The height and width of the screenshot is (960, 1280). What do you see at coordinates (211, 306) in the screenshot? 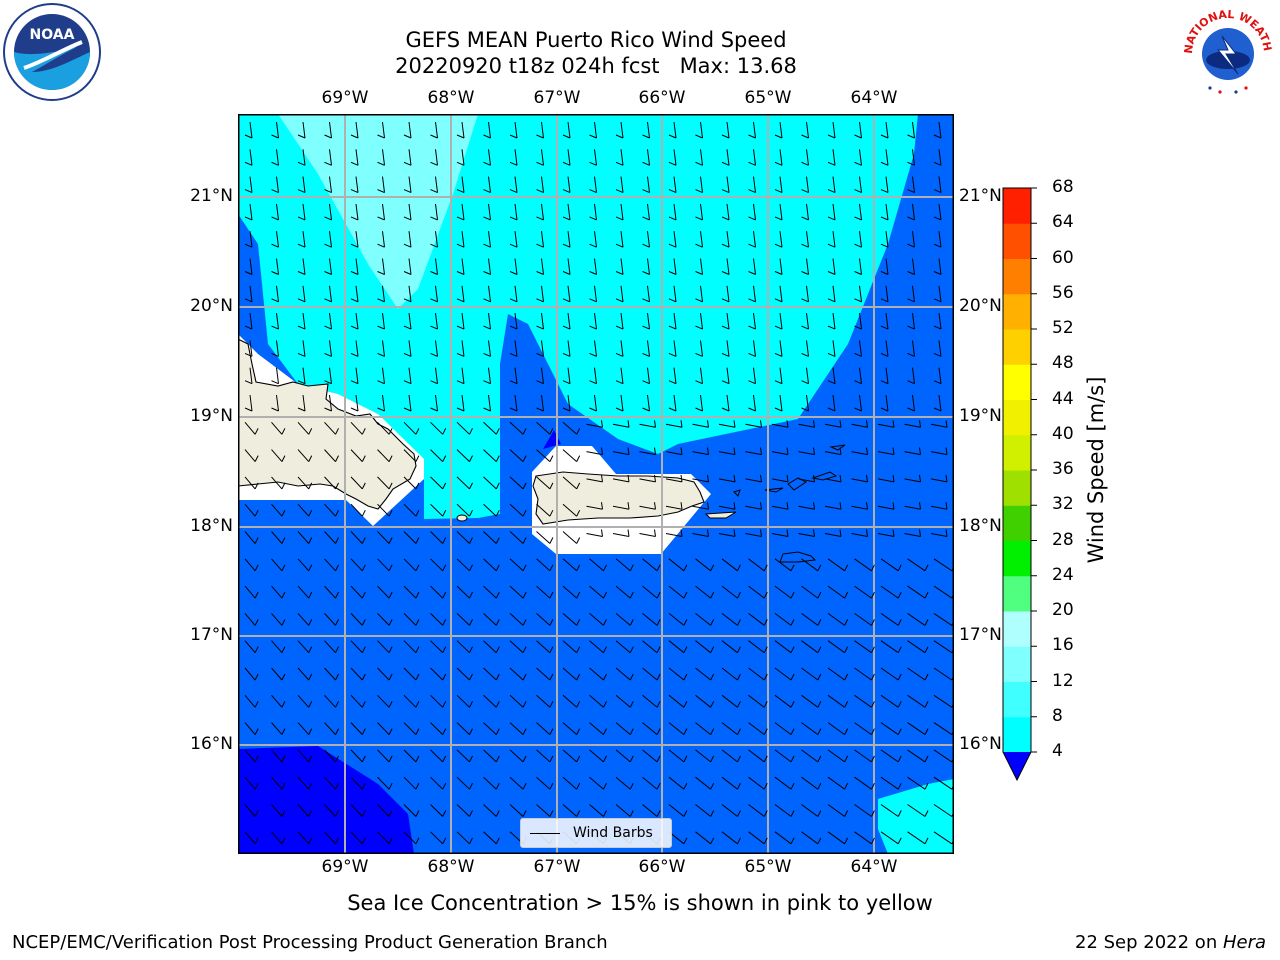
I see `lat-label-left: 20°N` at bounding box center [211, 306].